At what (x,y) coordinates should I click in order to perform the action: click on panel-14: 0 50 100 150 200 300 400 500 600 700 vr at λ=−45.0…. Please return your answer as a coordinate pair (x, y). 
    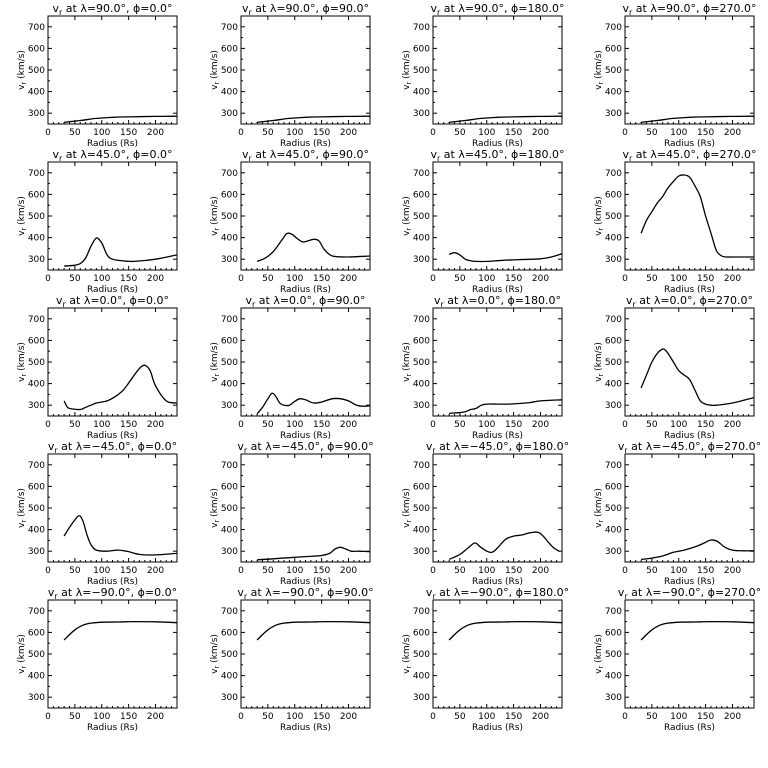
    Looking at the image, I should click on (292, 513).